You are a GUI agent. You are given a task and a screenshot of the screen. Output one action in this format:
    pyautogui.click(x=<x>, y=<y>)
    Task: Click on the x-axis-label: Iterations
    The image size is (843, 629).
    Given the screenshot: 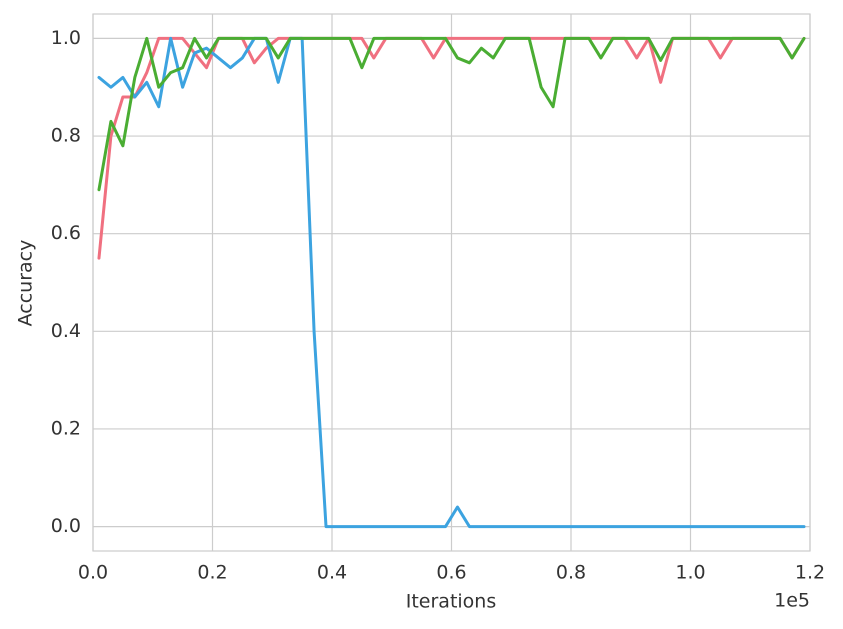 What is the action you would take?
    pyautogui.click(x=451, y=602)
    